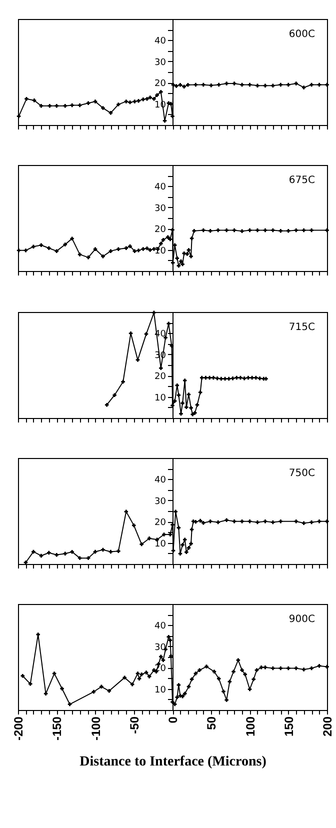 The height and width of the screenshot is (828, 336). What do you see at coordinates (173, 762) in the screenshot?
I see `x-axis-title: Distance to Interface (Microns)` at bounding box center [173, 762].